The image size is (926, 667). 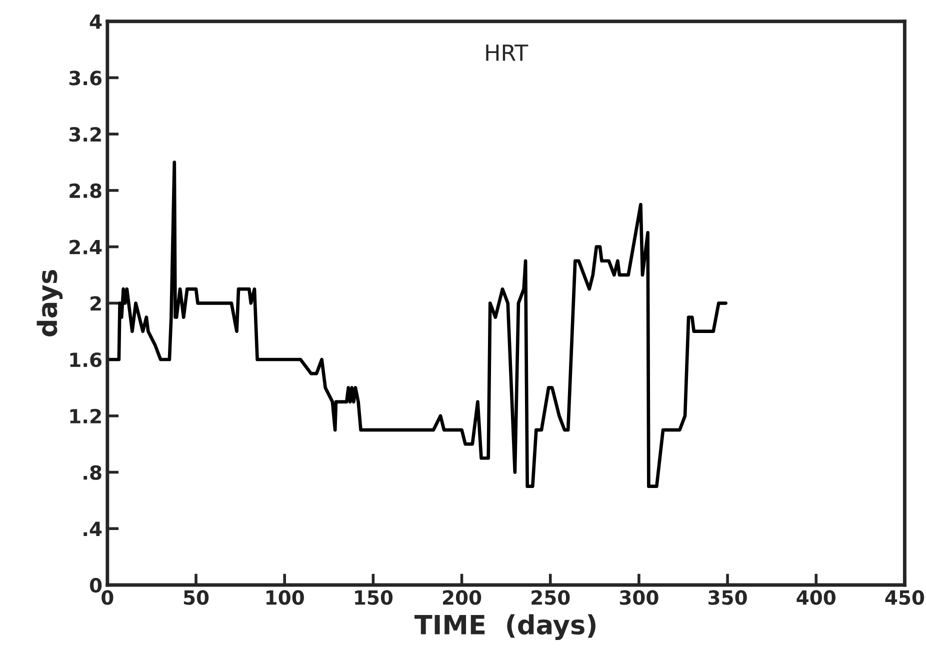 I want to click on y-tick-label: 1.2, so click(x=85, y=416).